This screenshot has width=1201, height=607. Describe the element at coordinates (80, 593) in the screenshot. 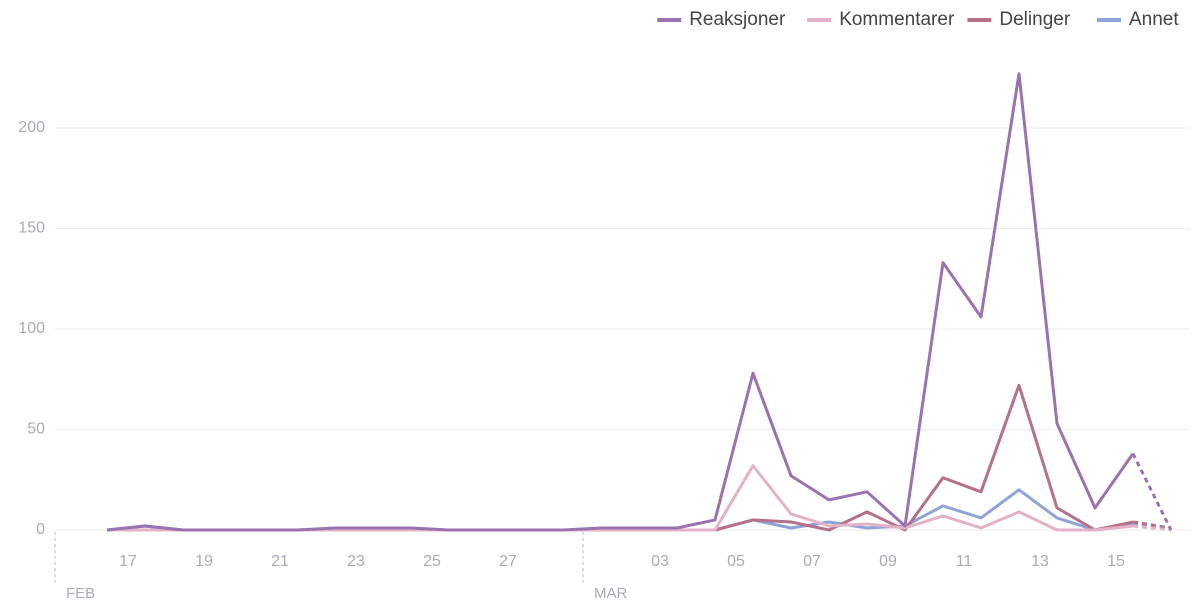

I see `month-label: FEB` at that location.